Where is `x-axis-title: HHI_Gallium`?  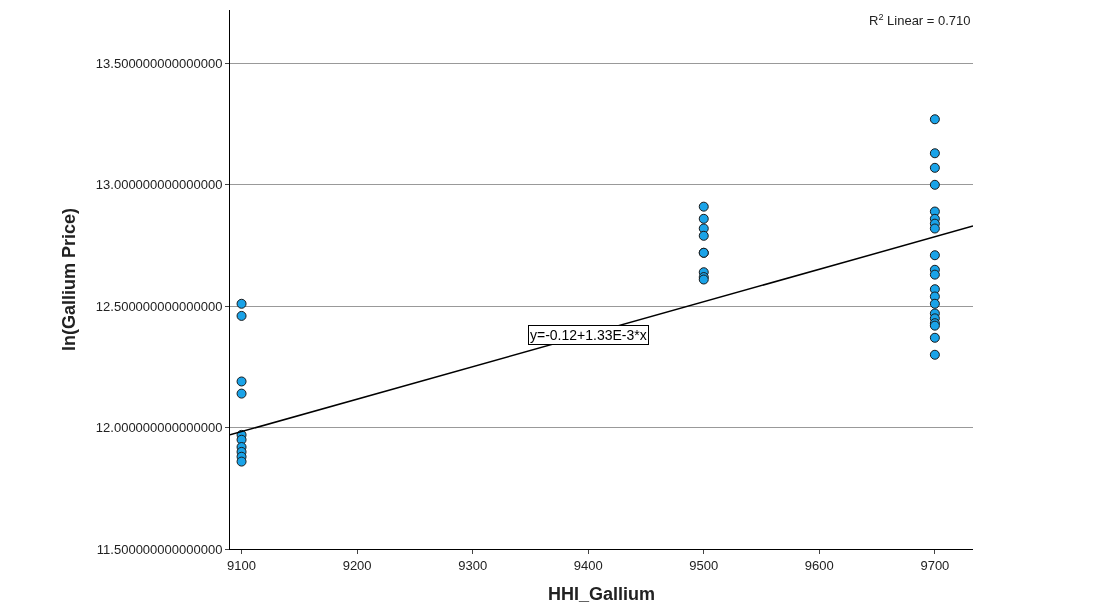
x-axis-title: HHI_Gallium is located at coordinates (601, 593).